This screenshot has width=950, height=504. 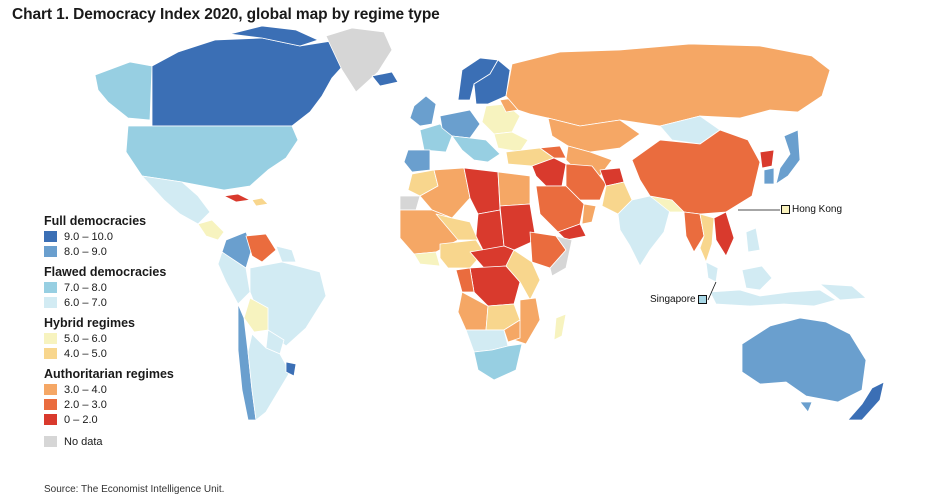 I want to click on singapore-callout: Singapore, so click(x=678, y=299).